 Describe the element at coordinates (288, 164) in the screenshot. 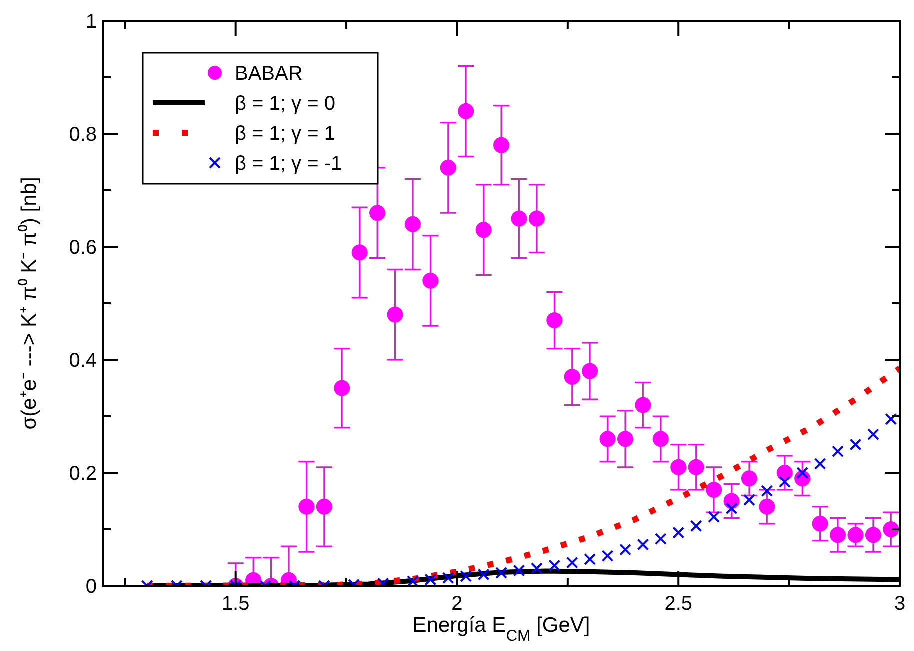

I see `legend-label: β = 1; γ = -1` at that location.